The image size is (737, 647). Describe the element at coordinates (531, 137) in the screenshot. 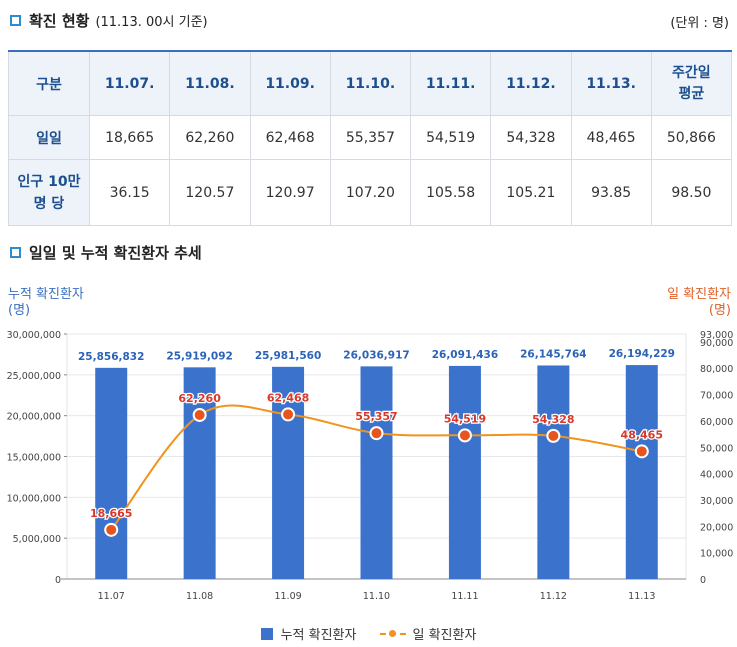

I see `table-cell: 54,328` at that location.